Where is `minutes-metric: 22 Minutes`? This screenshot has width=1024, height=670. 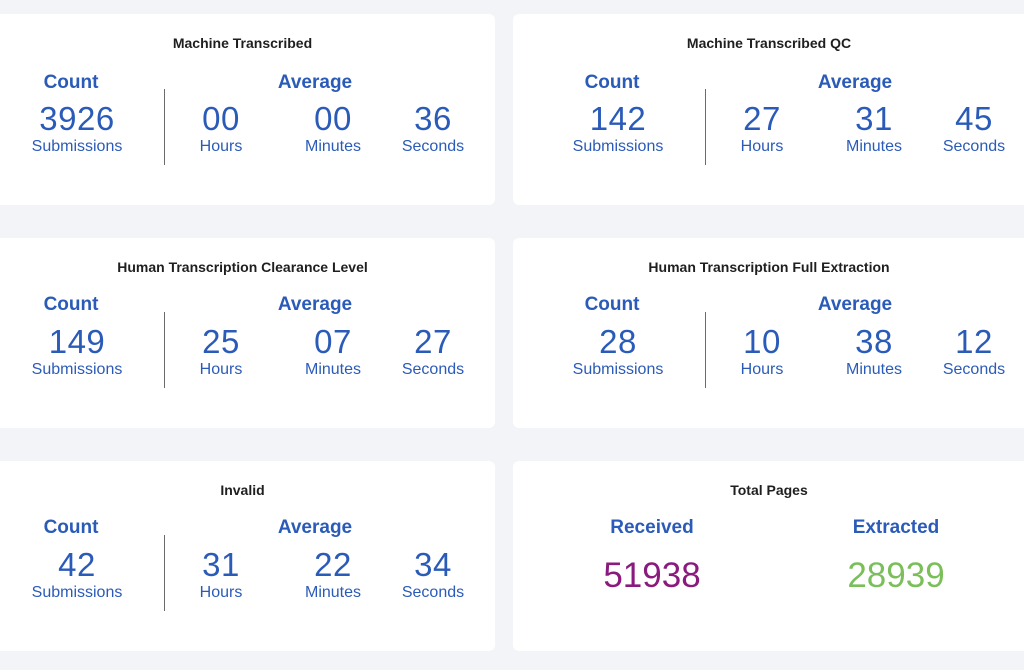 minutes-metric: 22 Minutes is located at coordinates (333, 575).